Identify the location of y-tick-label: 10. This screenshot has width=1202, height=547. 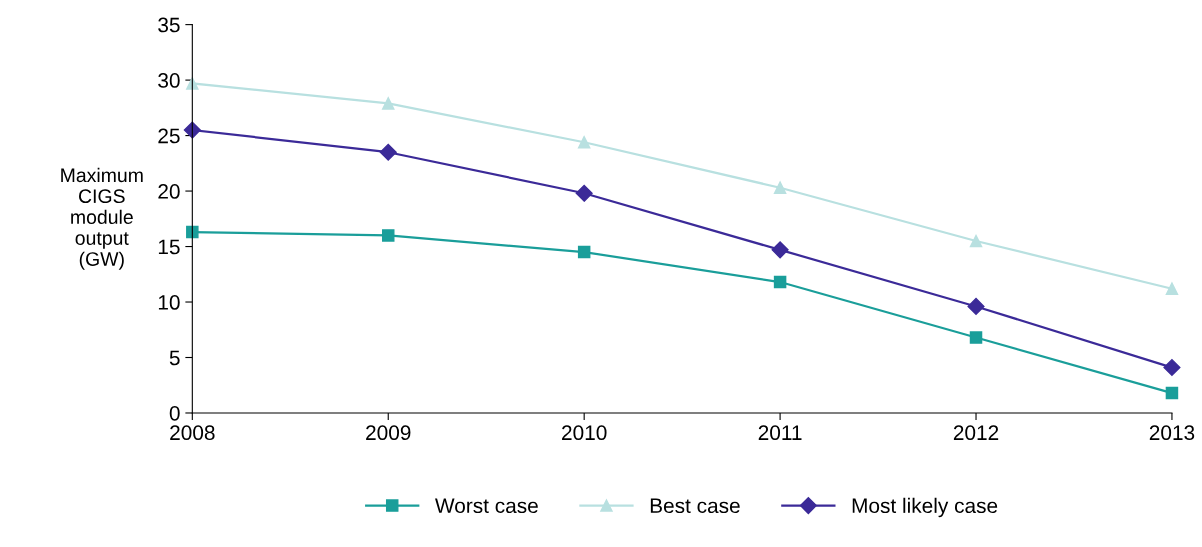
(169, 302).